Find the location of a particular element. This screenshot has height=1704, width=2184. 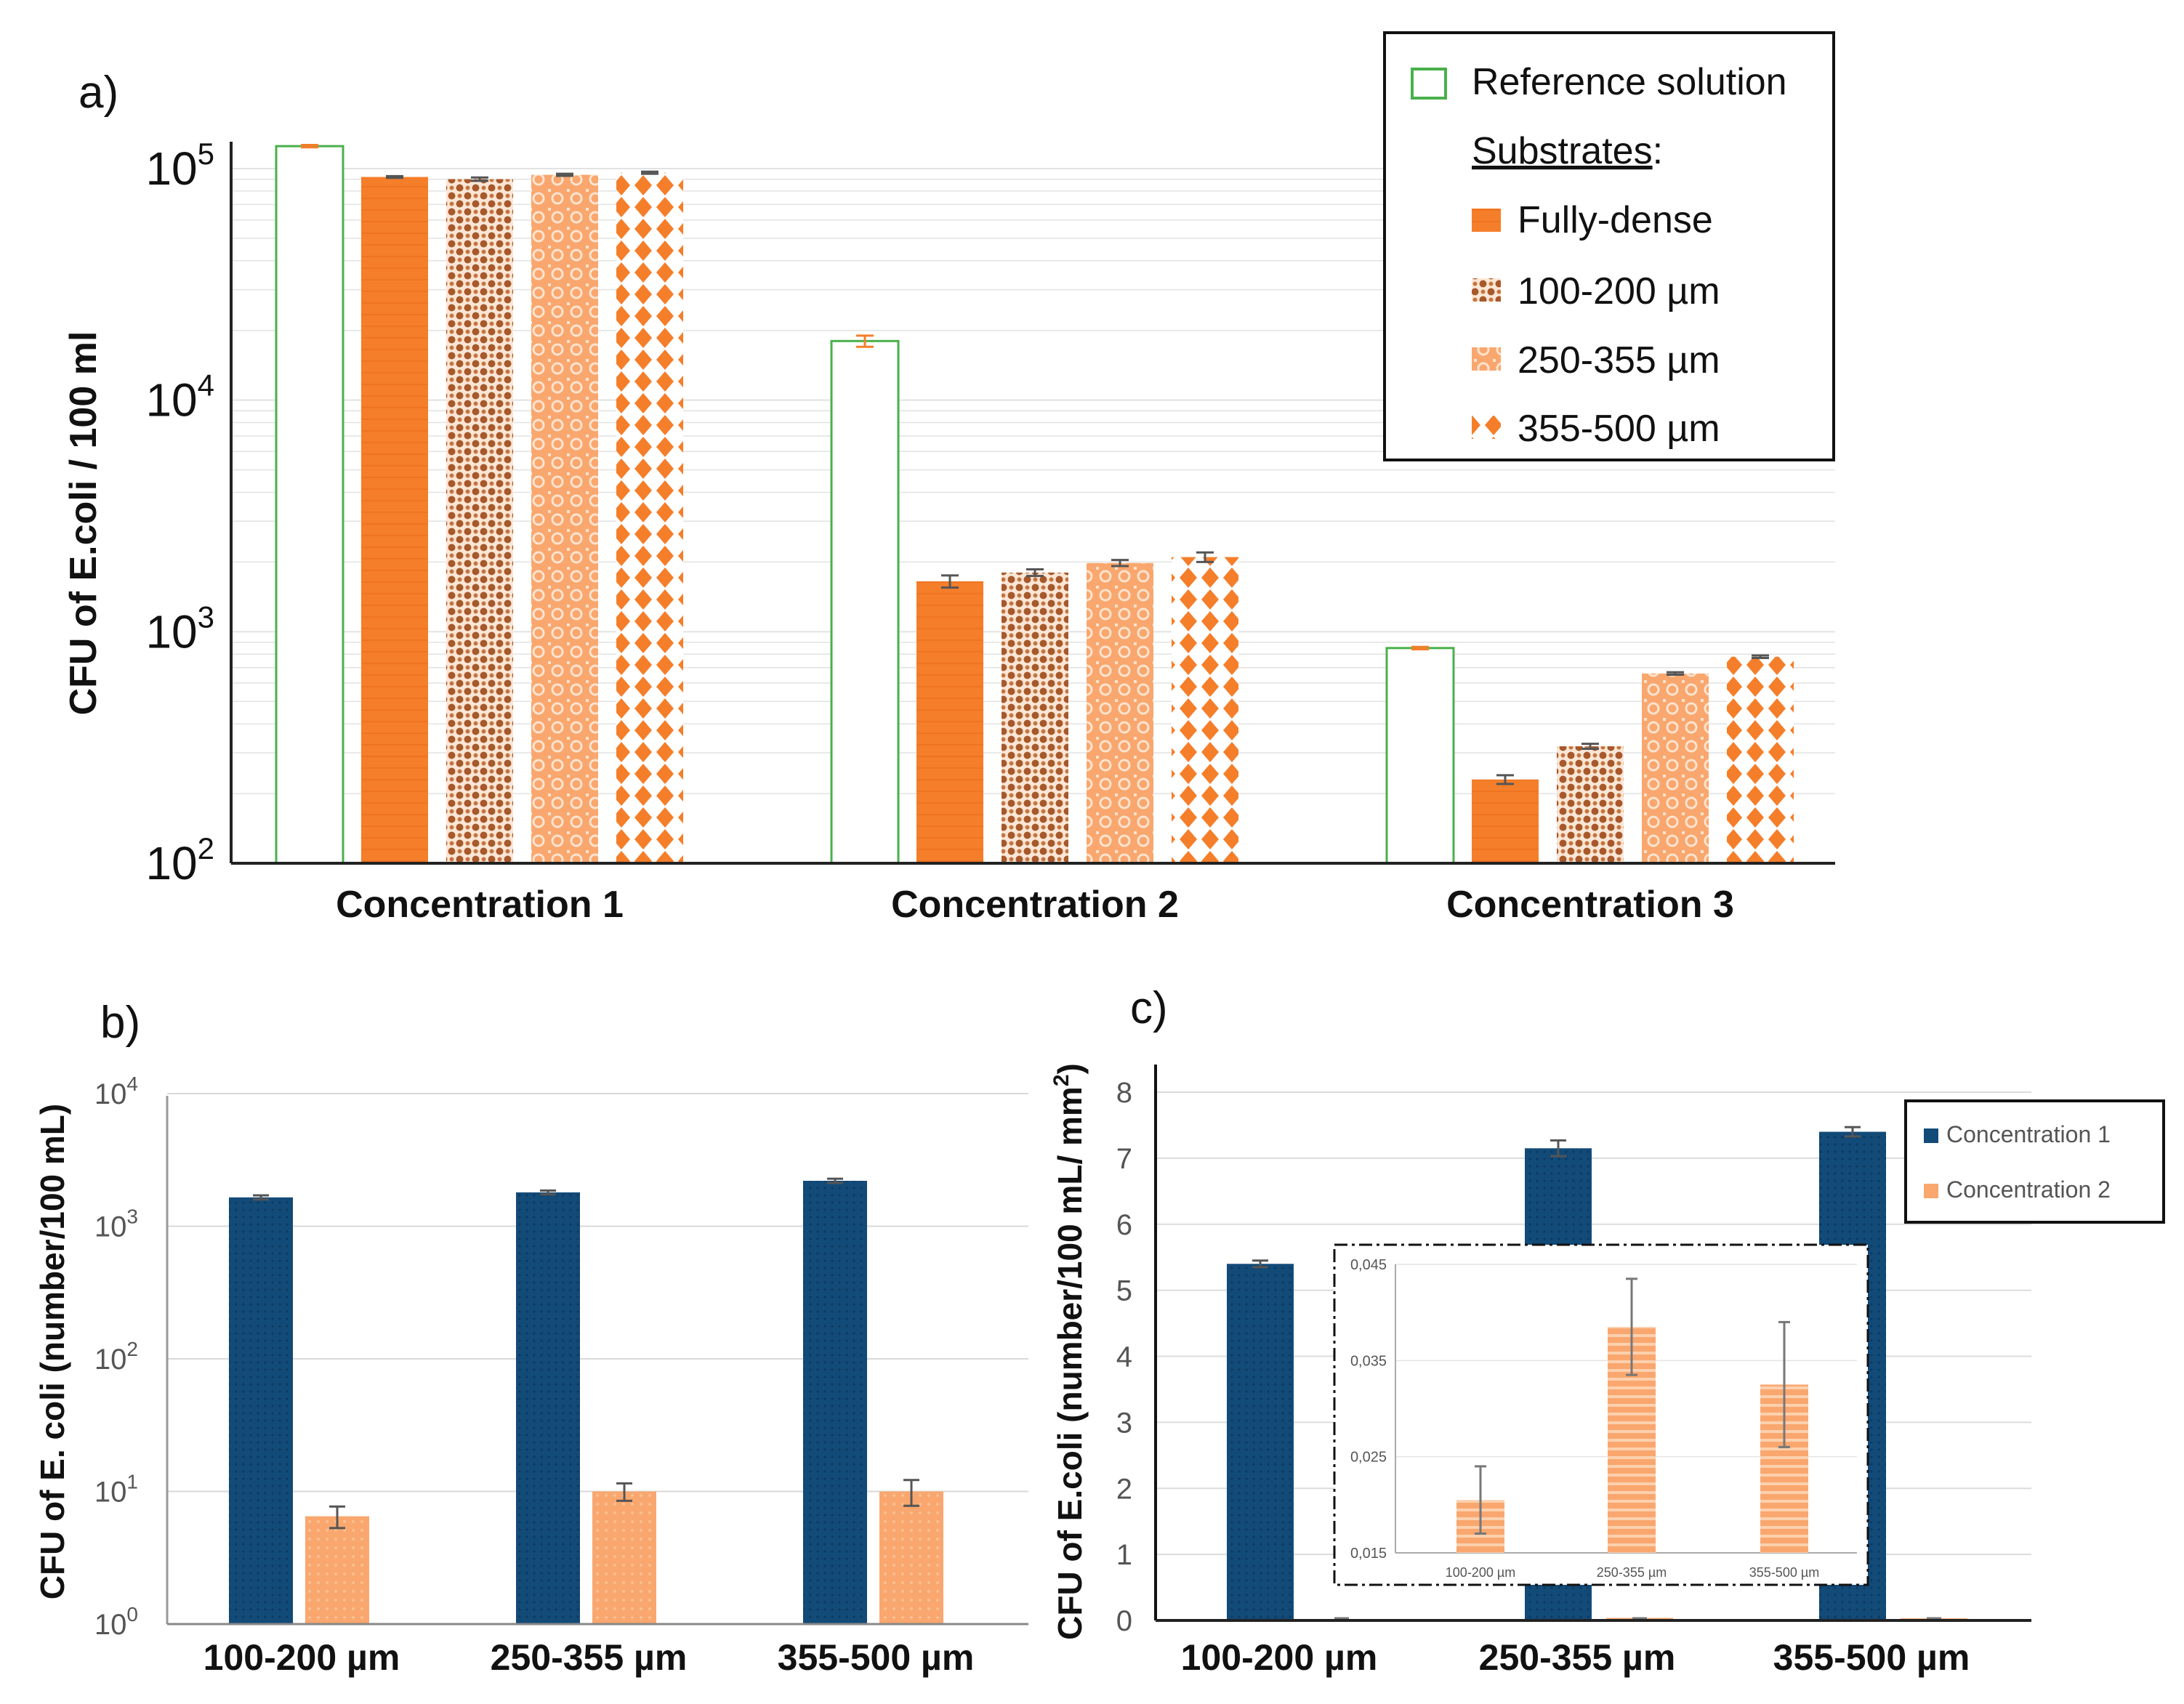

y-tick-label: 10⁵ is located at coordinates (179, 166).